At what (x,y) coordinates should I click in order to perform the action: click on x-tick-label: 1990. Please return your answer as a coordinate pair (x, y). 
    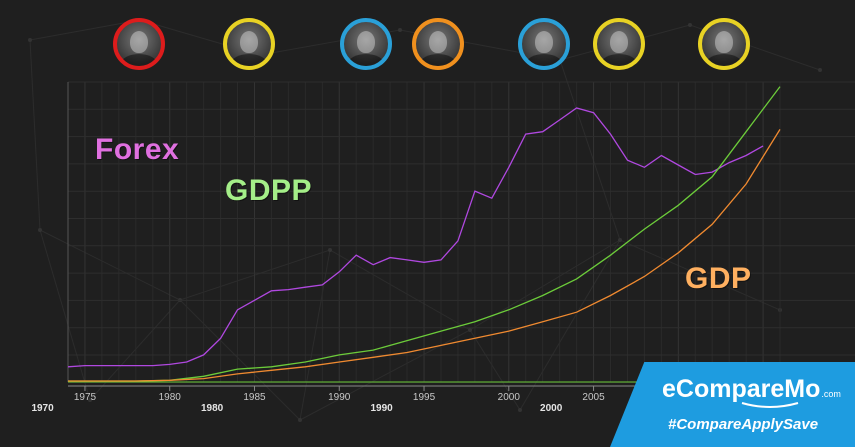
    Looking at the image, I should click on (339, 397).